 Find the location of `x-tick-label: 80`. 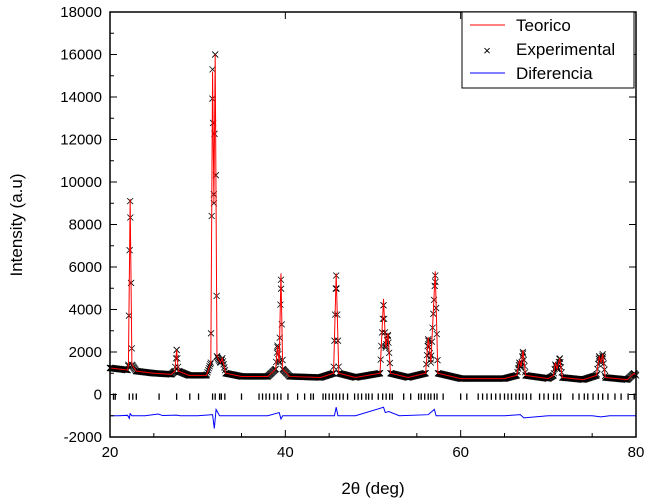

x-tick-label: 80 is located at coordinates (636, 452).